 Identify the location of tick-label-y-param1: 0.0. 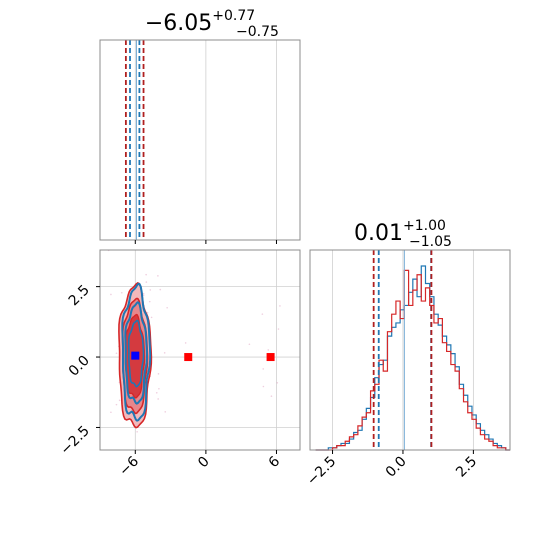
(79, 366).